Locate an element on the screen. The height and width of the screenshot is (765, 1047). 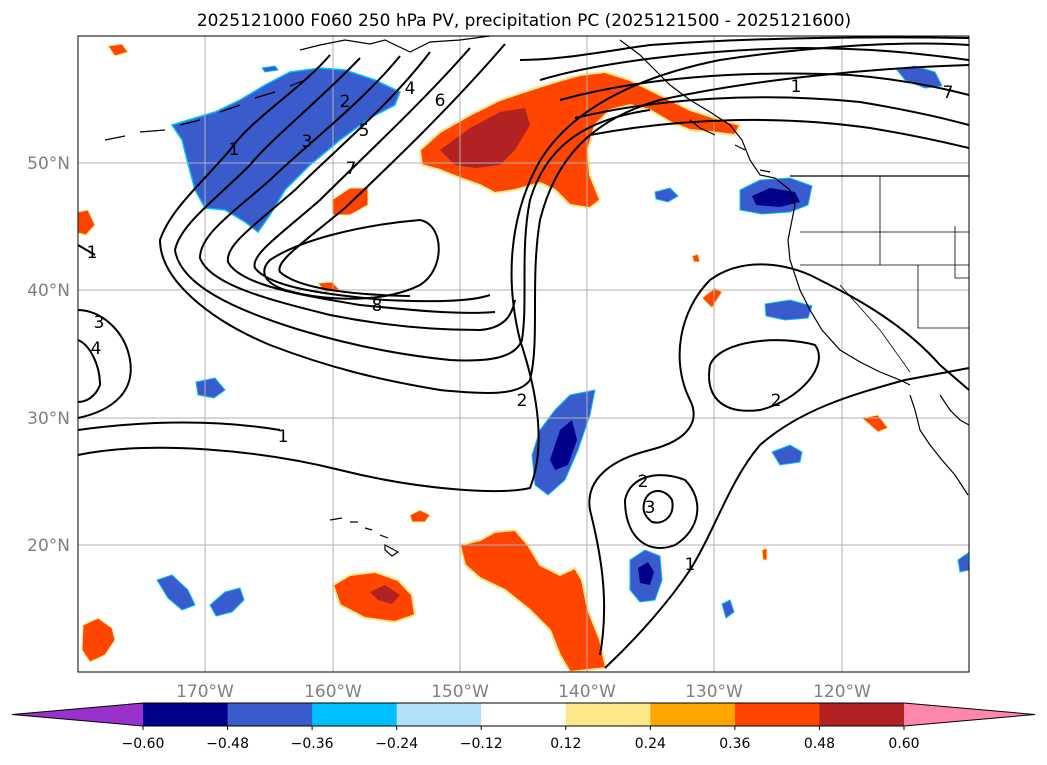
neg-anomaly-west-small is located at coordinates (210, 388).